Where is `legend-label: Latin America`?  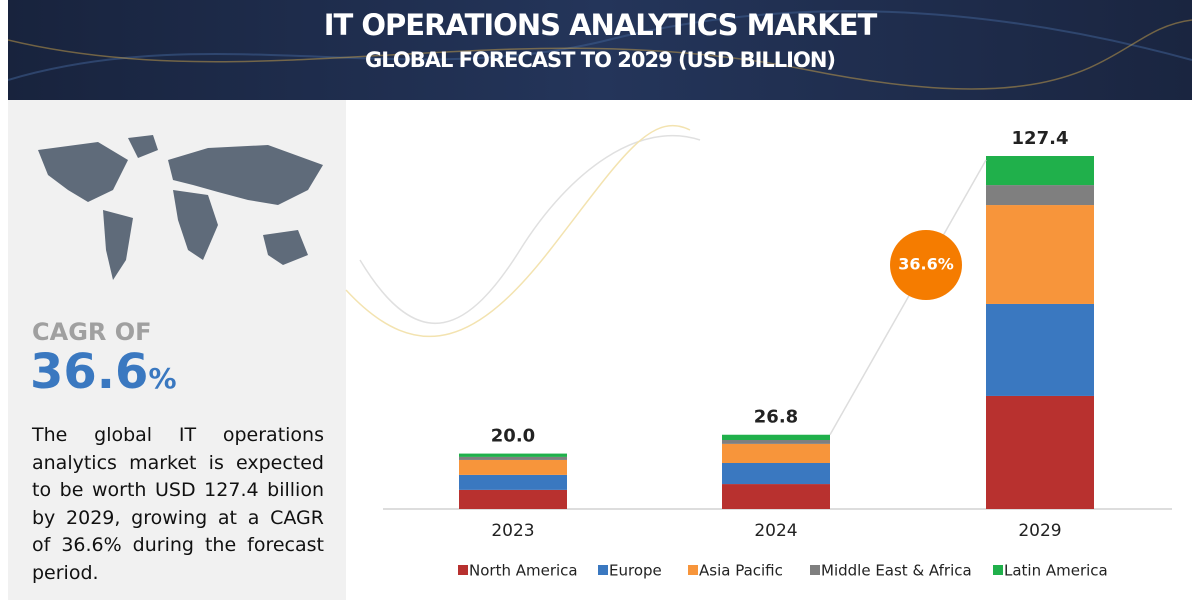
legend-label: Latin America is located at coordinates (1056, 571).